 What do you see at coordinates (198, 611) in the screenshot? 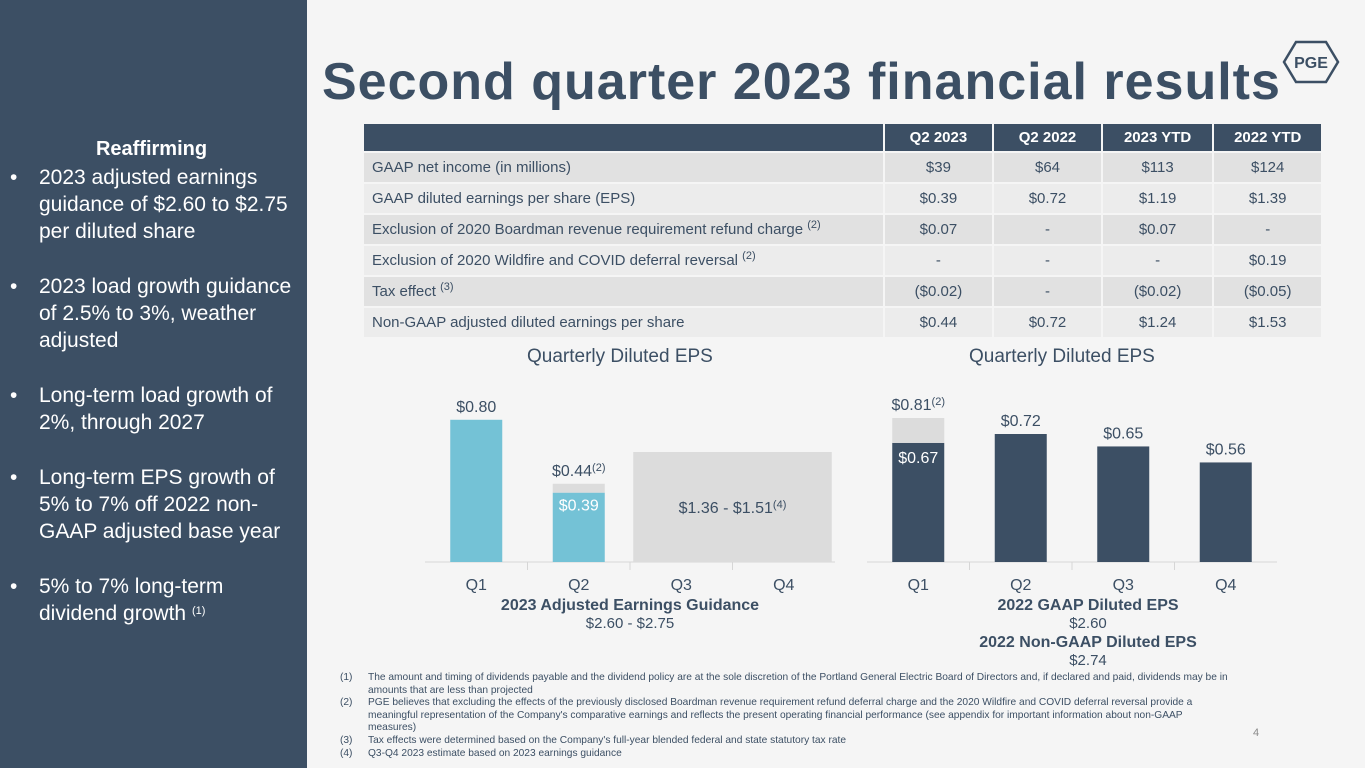
I see `bullet-footnote-ref: (1)` at bounding box center [198, 611].